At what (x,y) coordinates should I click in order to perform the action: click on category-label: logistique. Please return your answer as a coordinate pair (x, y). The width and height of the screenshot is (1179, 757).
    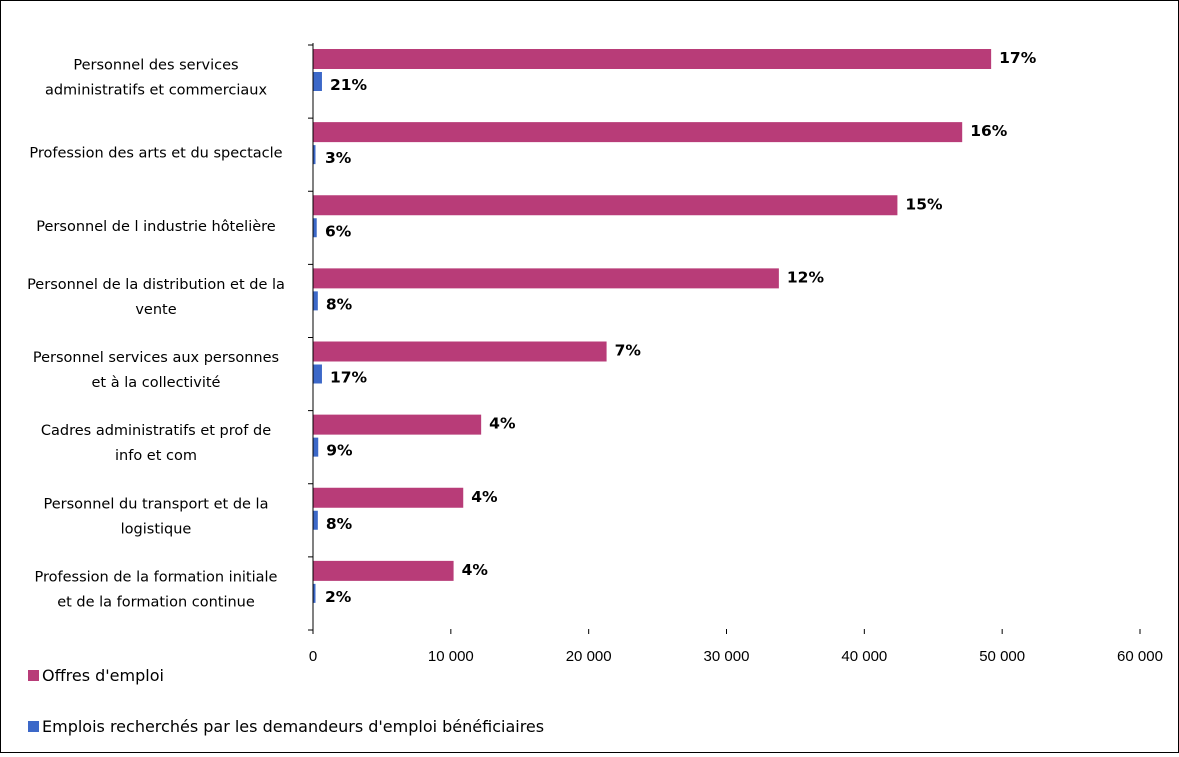
    Looking at the image, I should click on (156, 529).